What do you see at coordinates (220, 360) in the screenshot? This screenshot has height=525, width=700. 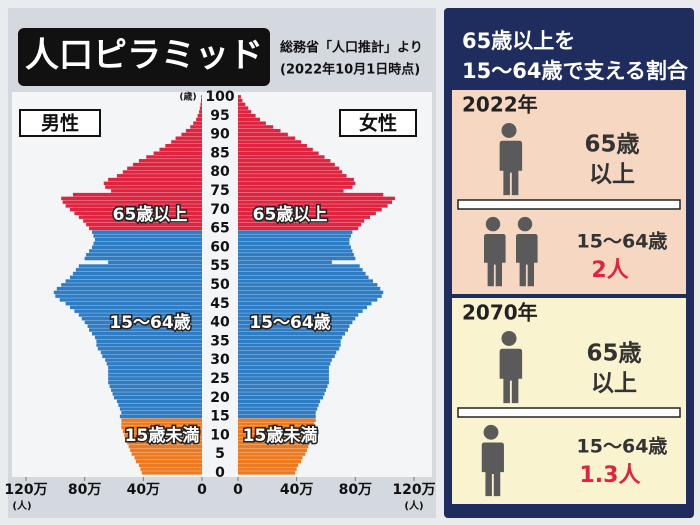 I see `y-tick-label: 30` at bounding box center [220, 360].